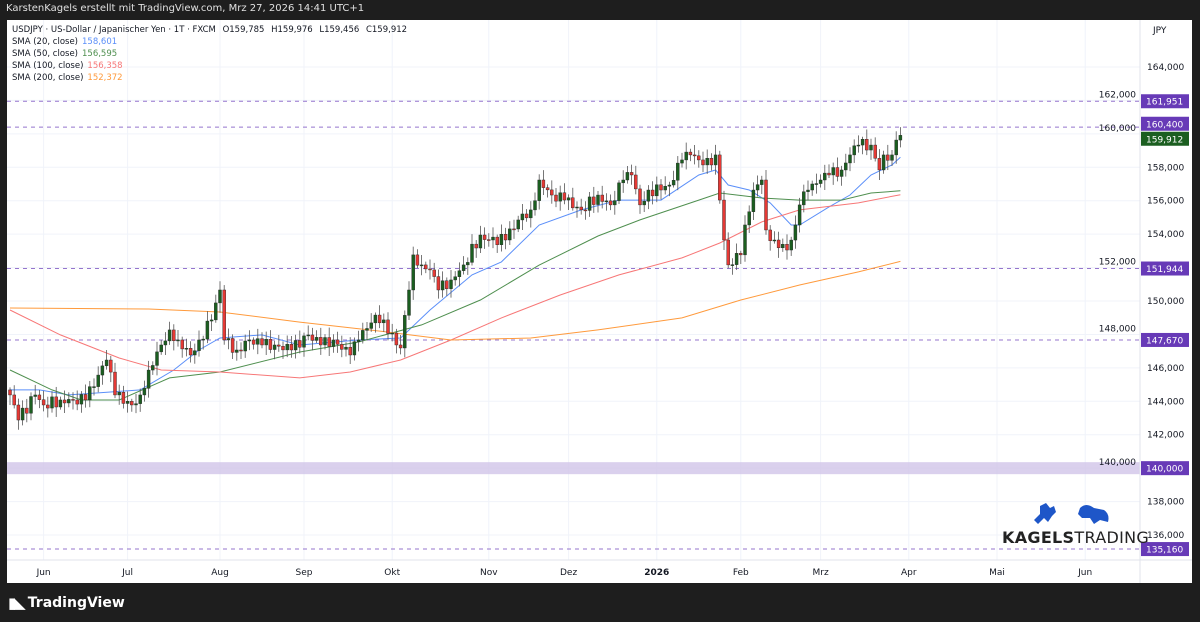 The width and height of the screenshot is (1200, 622). What do you see at coordinates (1165, 168) in the screenshot?
I see `price-tick-label: 158,000` at bounding box center [1165, 168].